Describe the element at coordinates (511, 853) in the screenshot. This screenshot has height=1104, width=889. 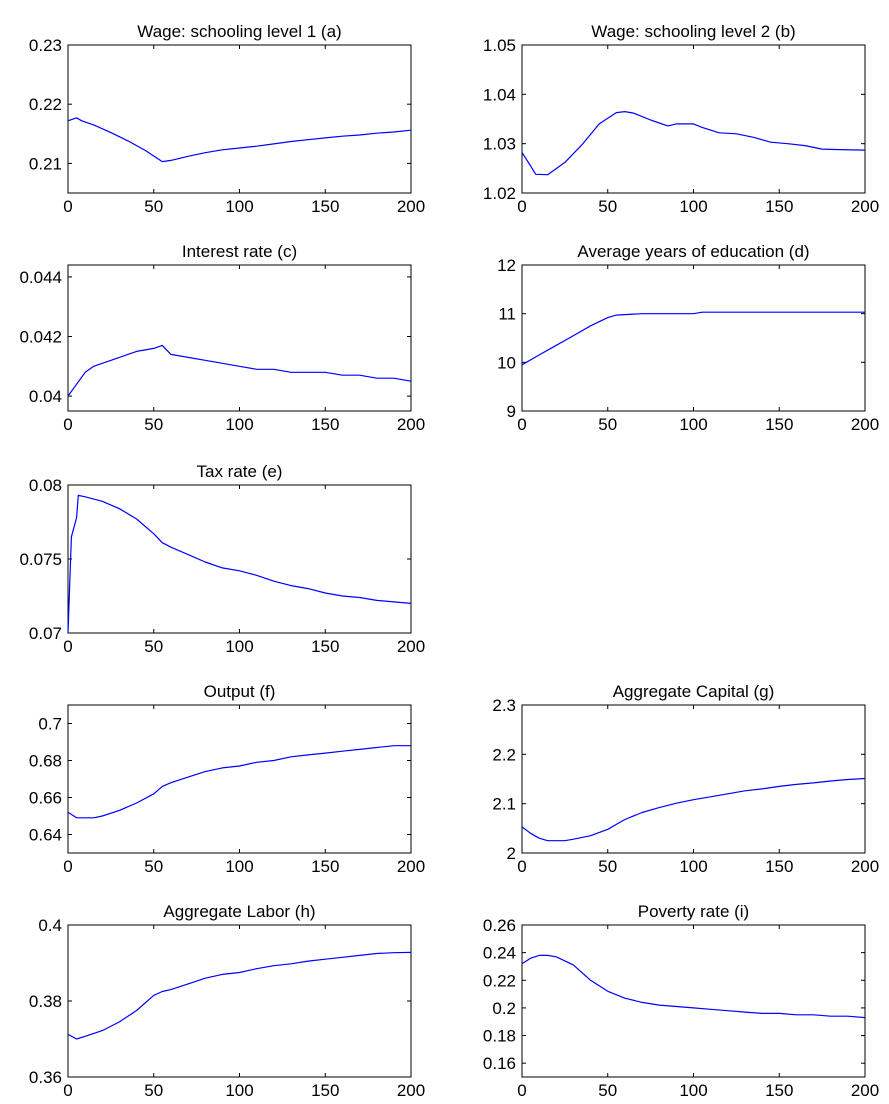
I see `y-tick-label: 2` at that location.